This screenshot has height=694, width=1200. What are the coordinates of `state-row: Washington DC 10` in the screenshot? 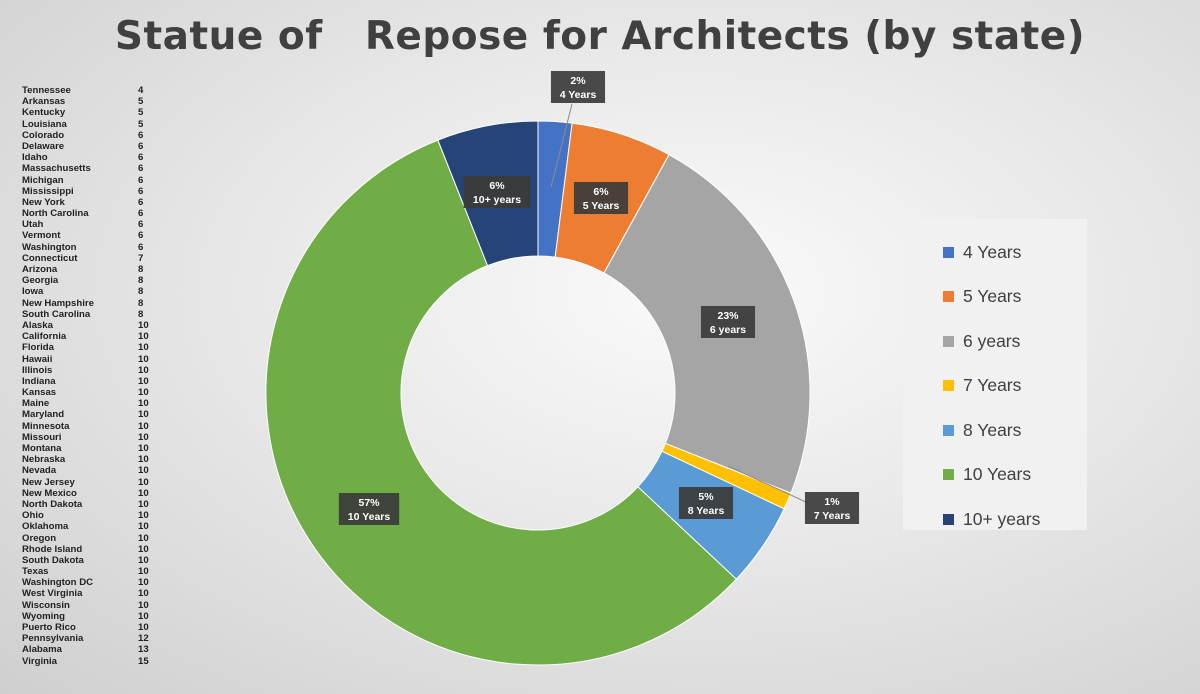 It's located at (87, 582).